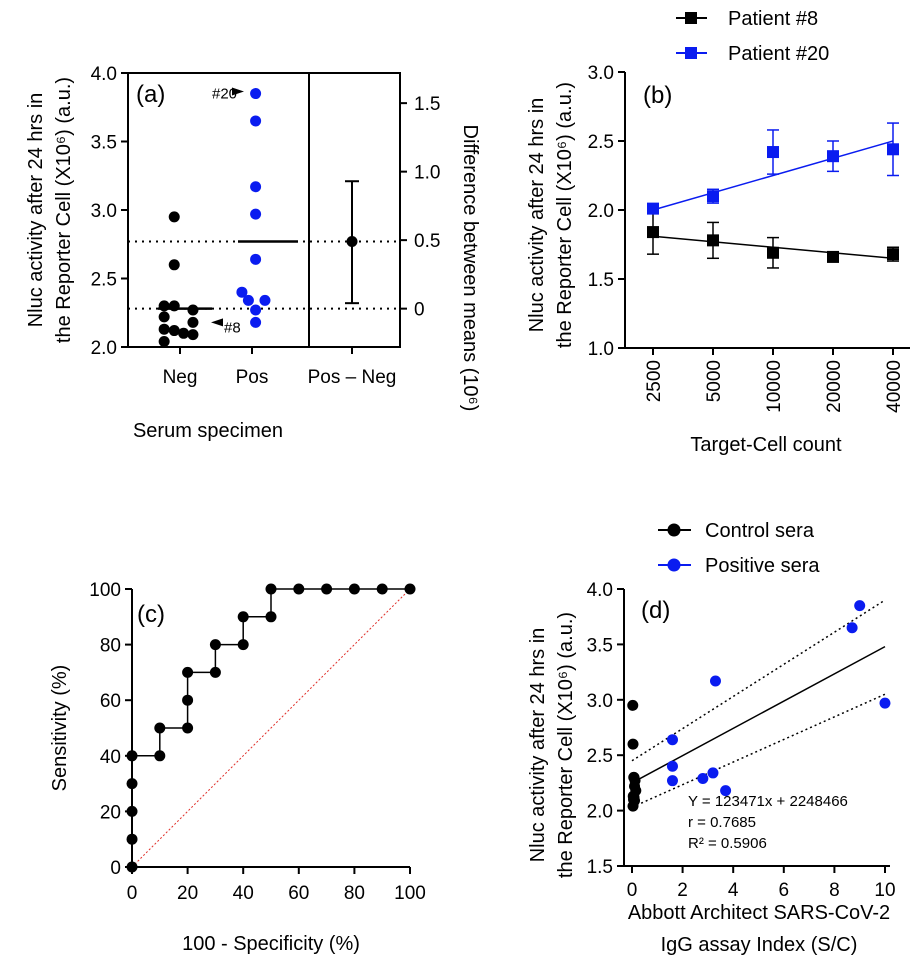  I want to click on panel-a-annotation-8: #8, so click(232, 327).